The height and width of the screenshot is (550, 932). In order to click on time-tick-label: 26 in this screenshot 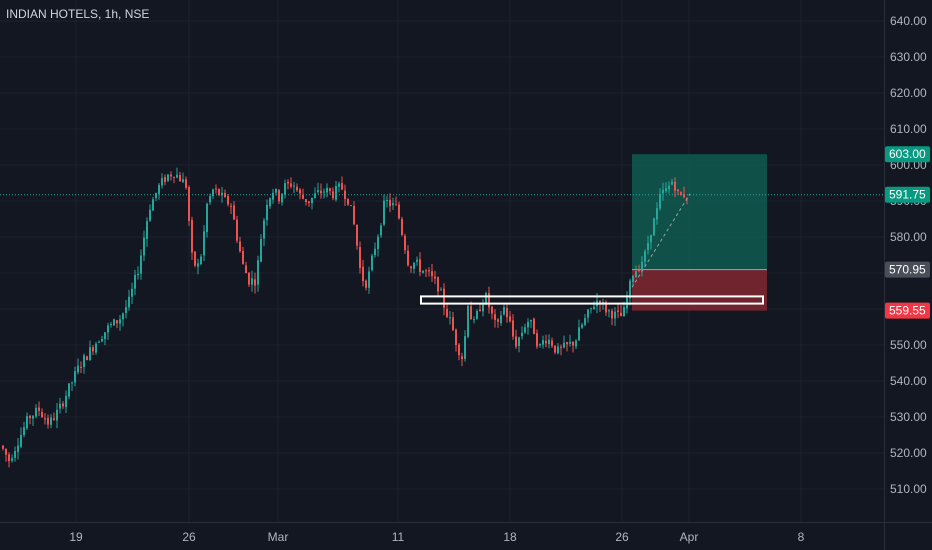, I will do `click(622, 537)`.